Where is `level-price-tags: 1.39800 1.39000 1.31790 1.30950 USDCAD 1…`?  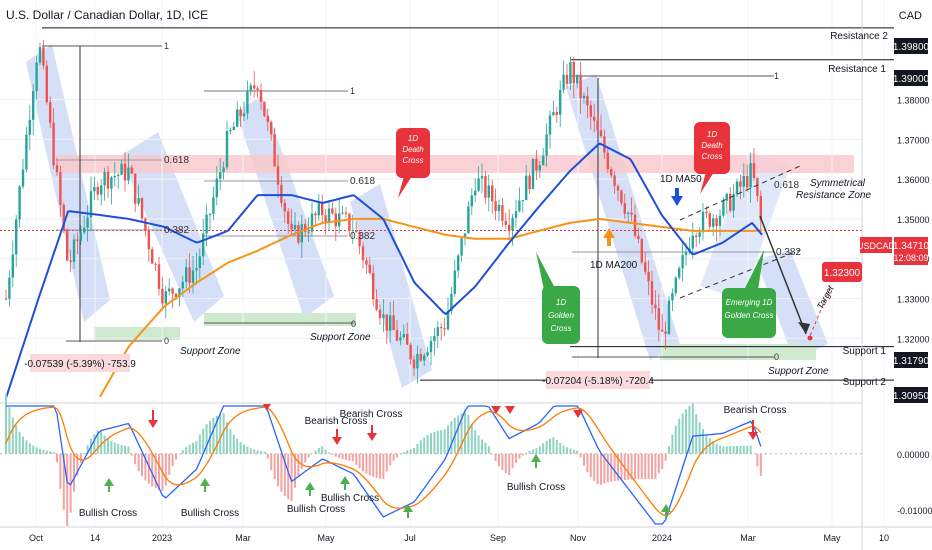
level-price-tags: 1.39800 1.39000 1.31790 1.30950 USDCAD 1… is located at coordinates (893, 220).